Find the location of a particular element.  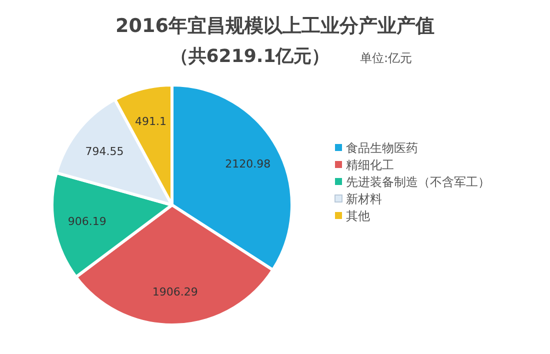

chart-title: 2016年宜昌规模以上工业分产业产值 is located at coordinates (275, 26).